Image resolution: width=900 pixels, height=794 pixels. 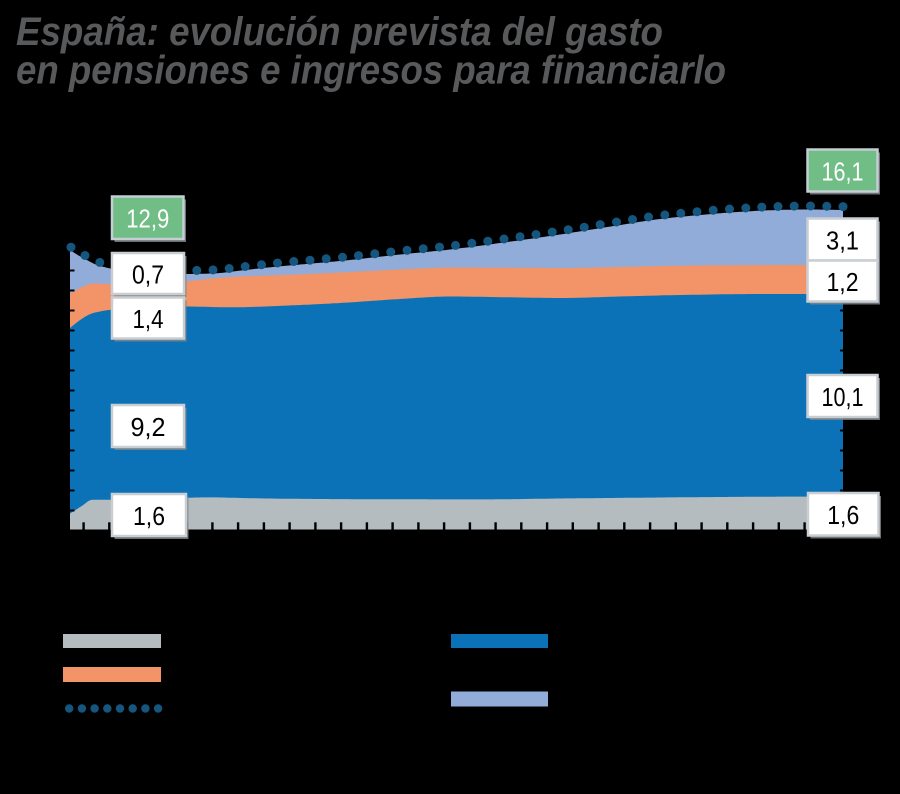 I want to click on svg-text: 16,1, so click(x=843, y=171).